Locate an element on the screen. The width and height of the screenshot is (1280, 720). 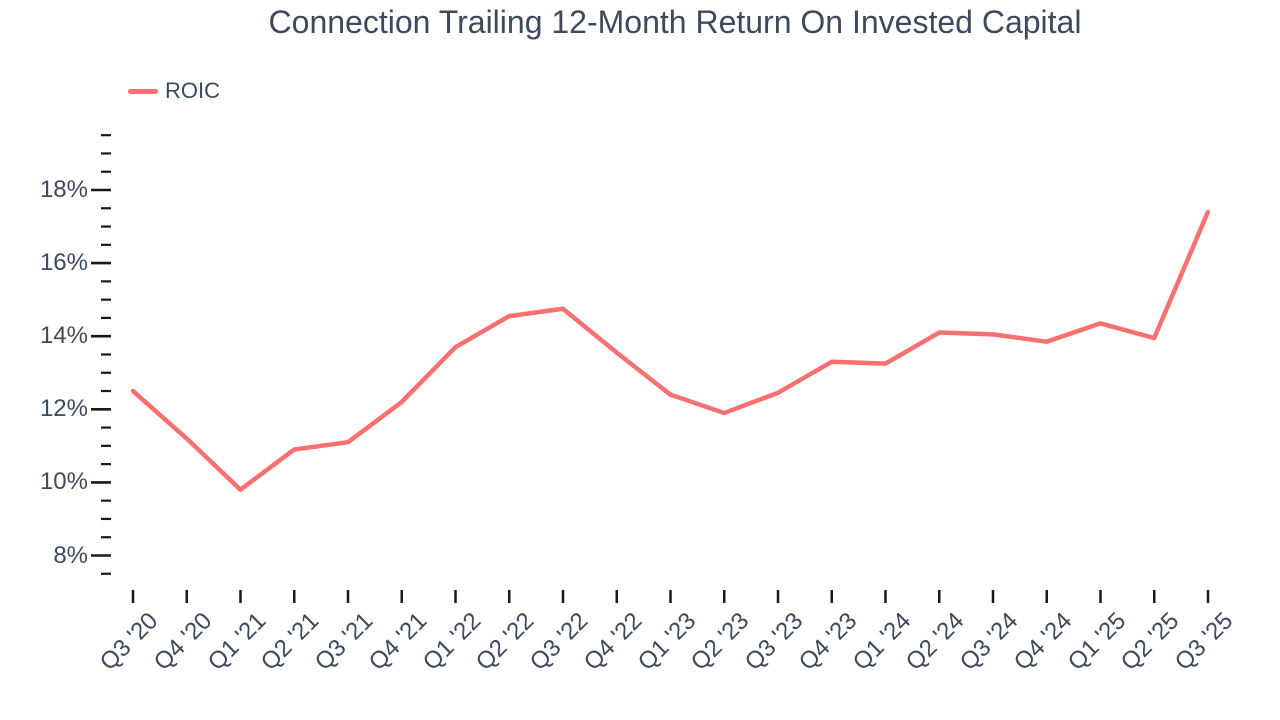
y-axis-label: 18% is located at coordinates (63, 189).